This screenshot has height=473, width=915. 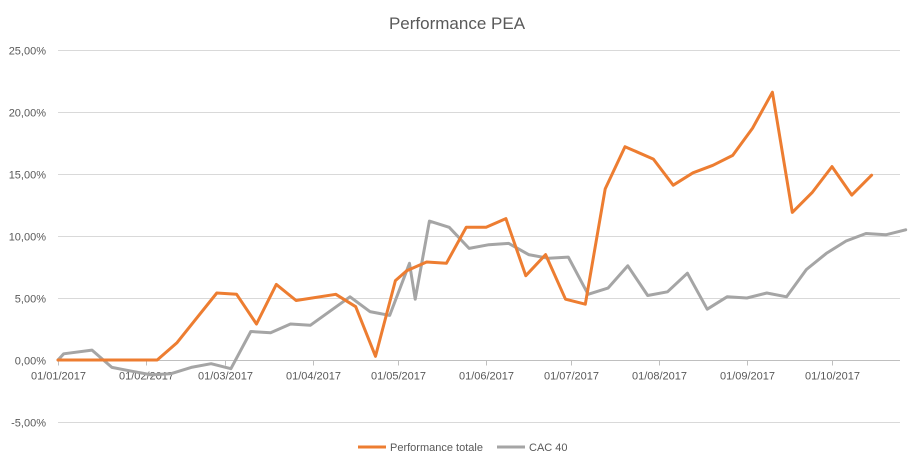 I want to click on x-tick-label: 01/04/2017, so click(x=313, y=377).